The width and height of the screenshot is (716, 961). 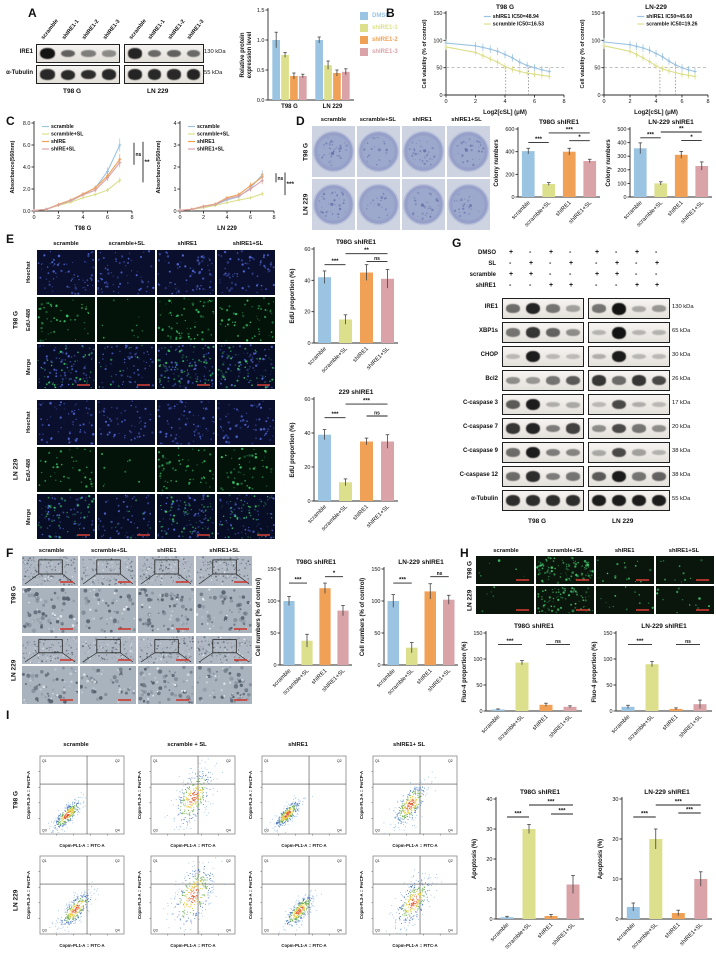 I want to click on svg-text: 0.0, so click(x=27, y=212).